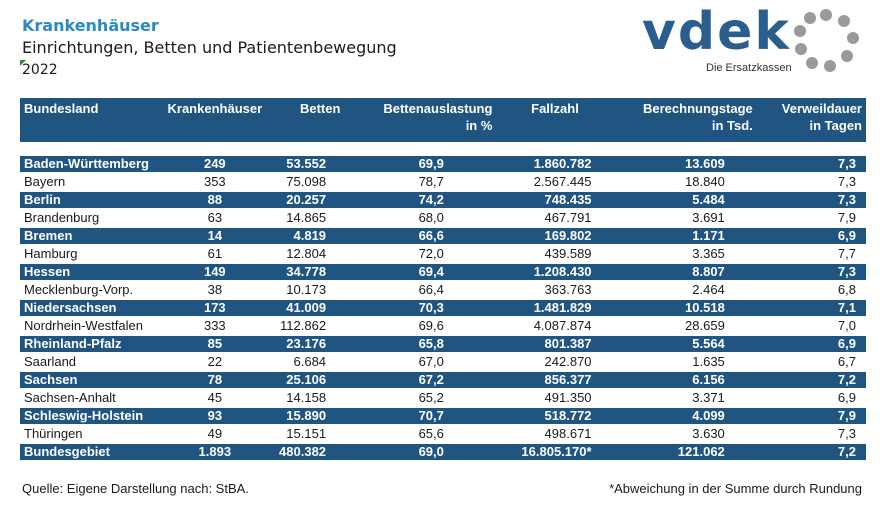  I want to click on table-cell: 12.804, so click(320, 254).